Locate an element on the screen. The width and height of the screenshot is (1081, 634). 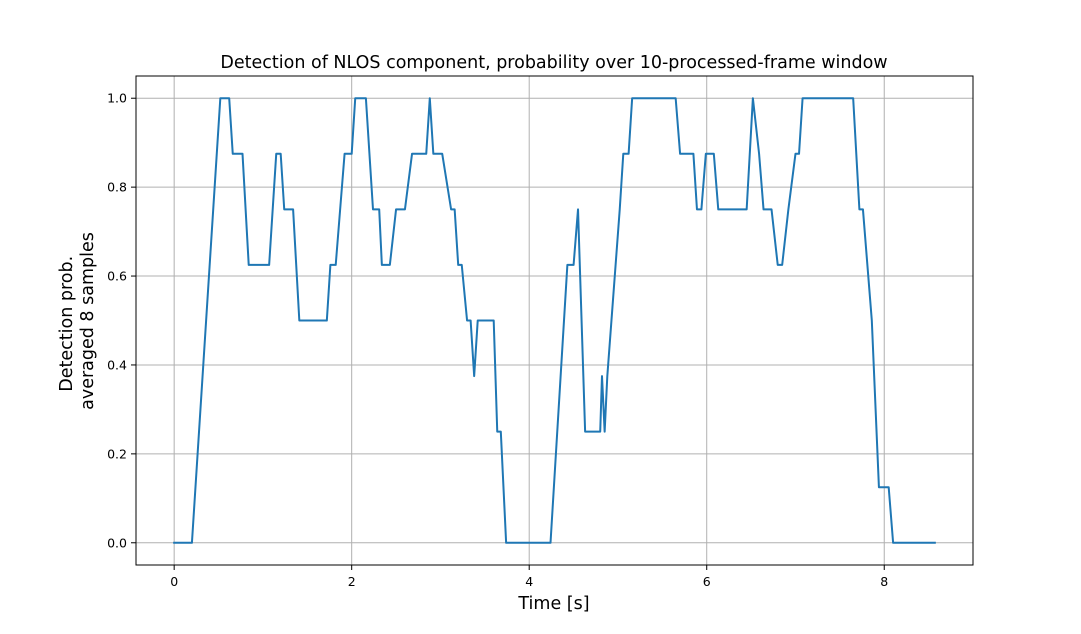
y-tick-label: 0.8 is located at coordinates (117, 187).